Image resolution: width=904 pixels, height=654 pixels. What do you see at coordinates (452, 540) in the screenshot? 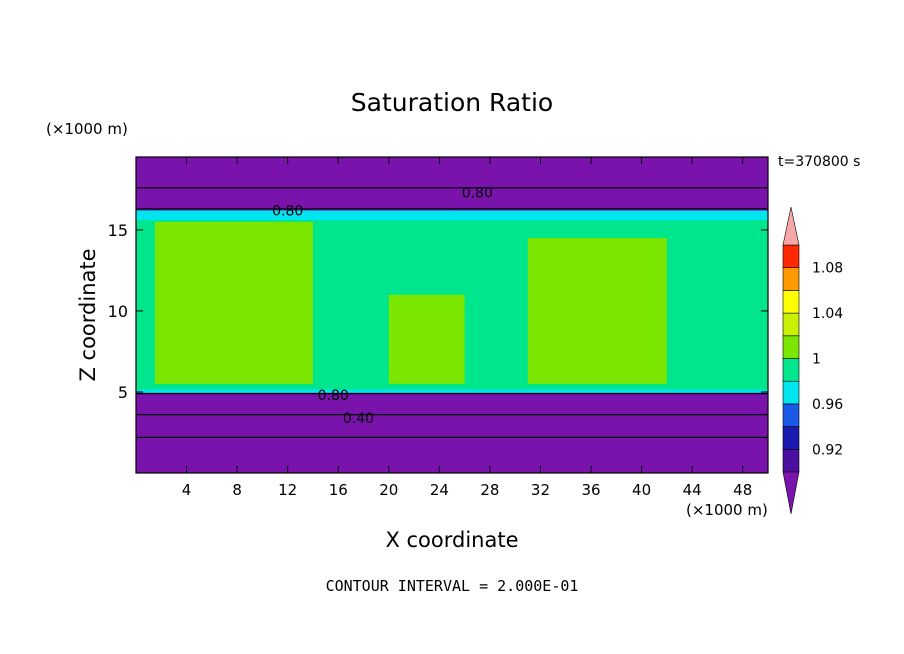
I see `x-axis-label: X coordinate` at bounding box center [452, 540].